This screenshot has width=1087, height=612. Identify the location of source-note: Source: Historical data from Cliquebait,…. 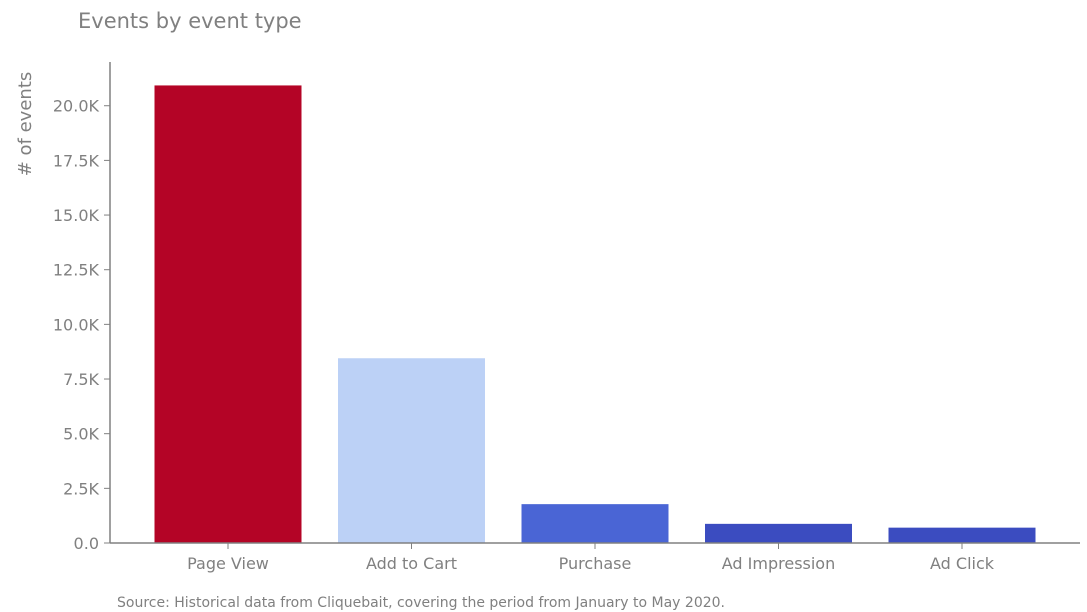
(421, 603).